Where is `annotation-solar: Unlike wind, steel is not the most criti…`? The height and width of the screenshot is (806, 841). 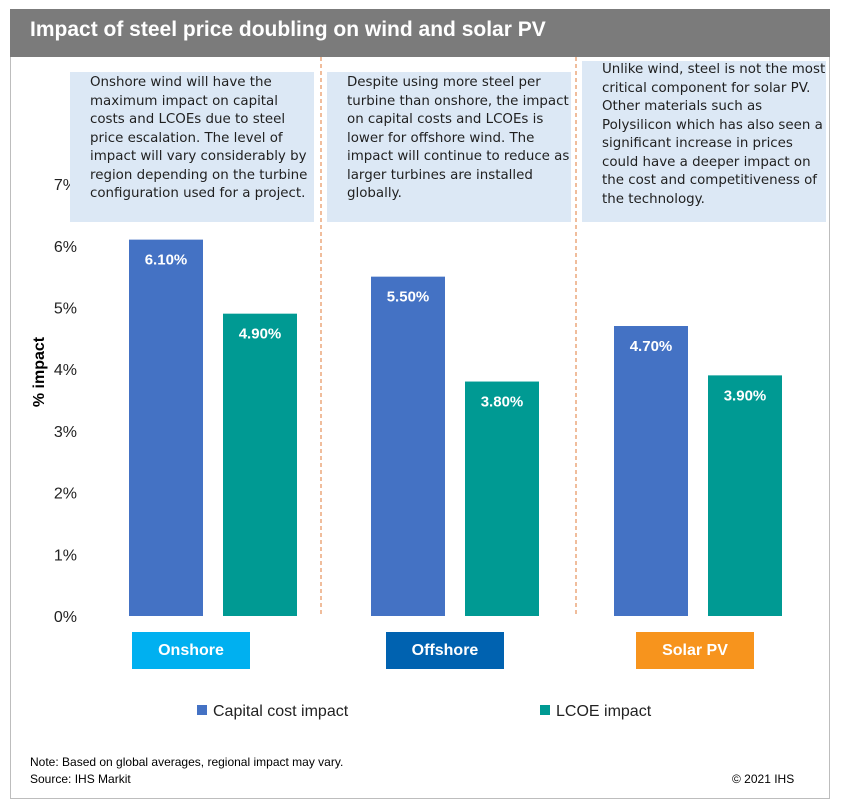 annotation-solar: Unlike wind, steel is not the most criti… is located at coordinates (704, 141).